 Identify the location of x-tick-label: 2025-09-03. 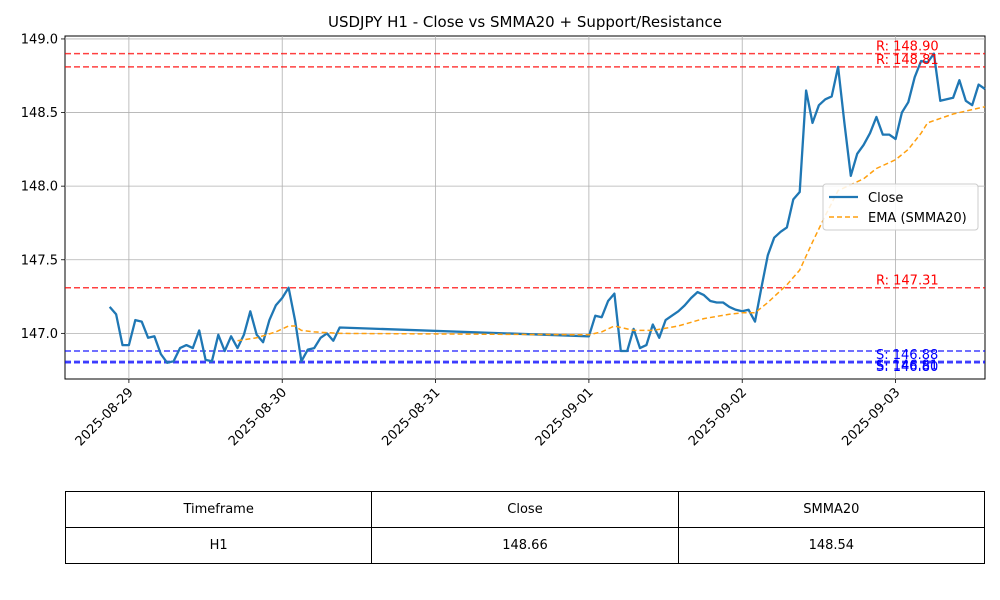
(871, 417).